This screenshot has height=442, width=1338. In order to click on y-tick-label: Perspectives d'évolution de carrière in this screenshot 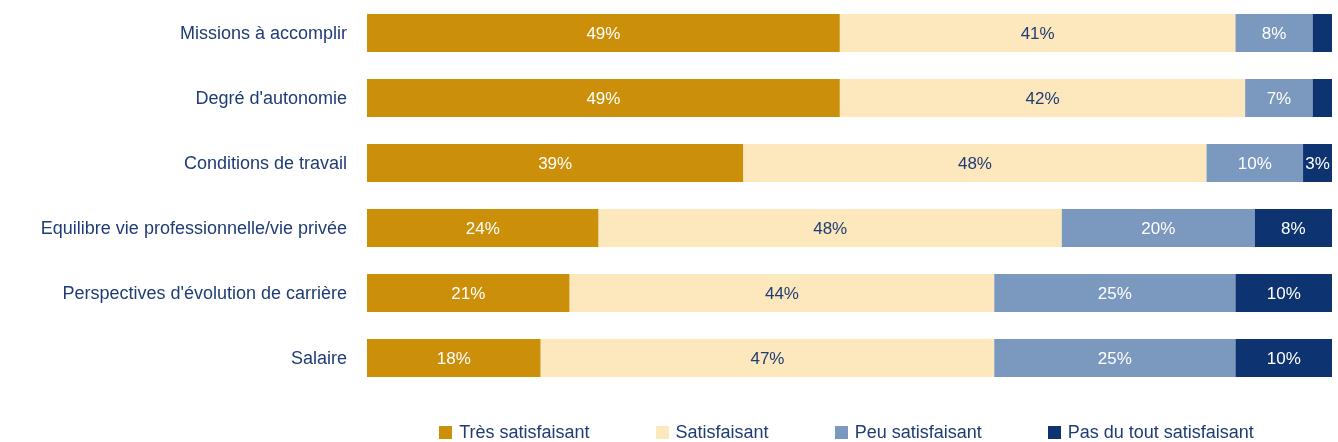, I will do `click(204, 292)`.